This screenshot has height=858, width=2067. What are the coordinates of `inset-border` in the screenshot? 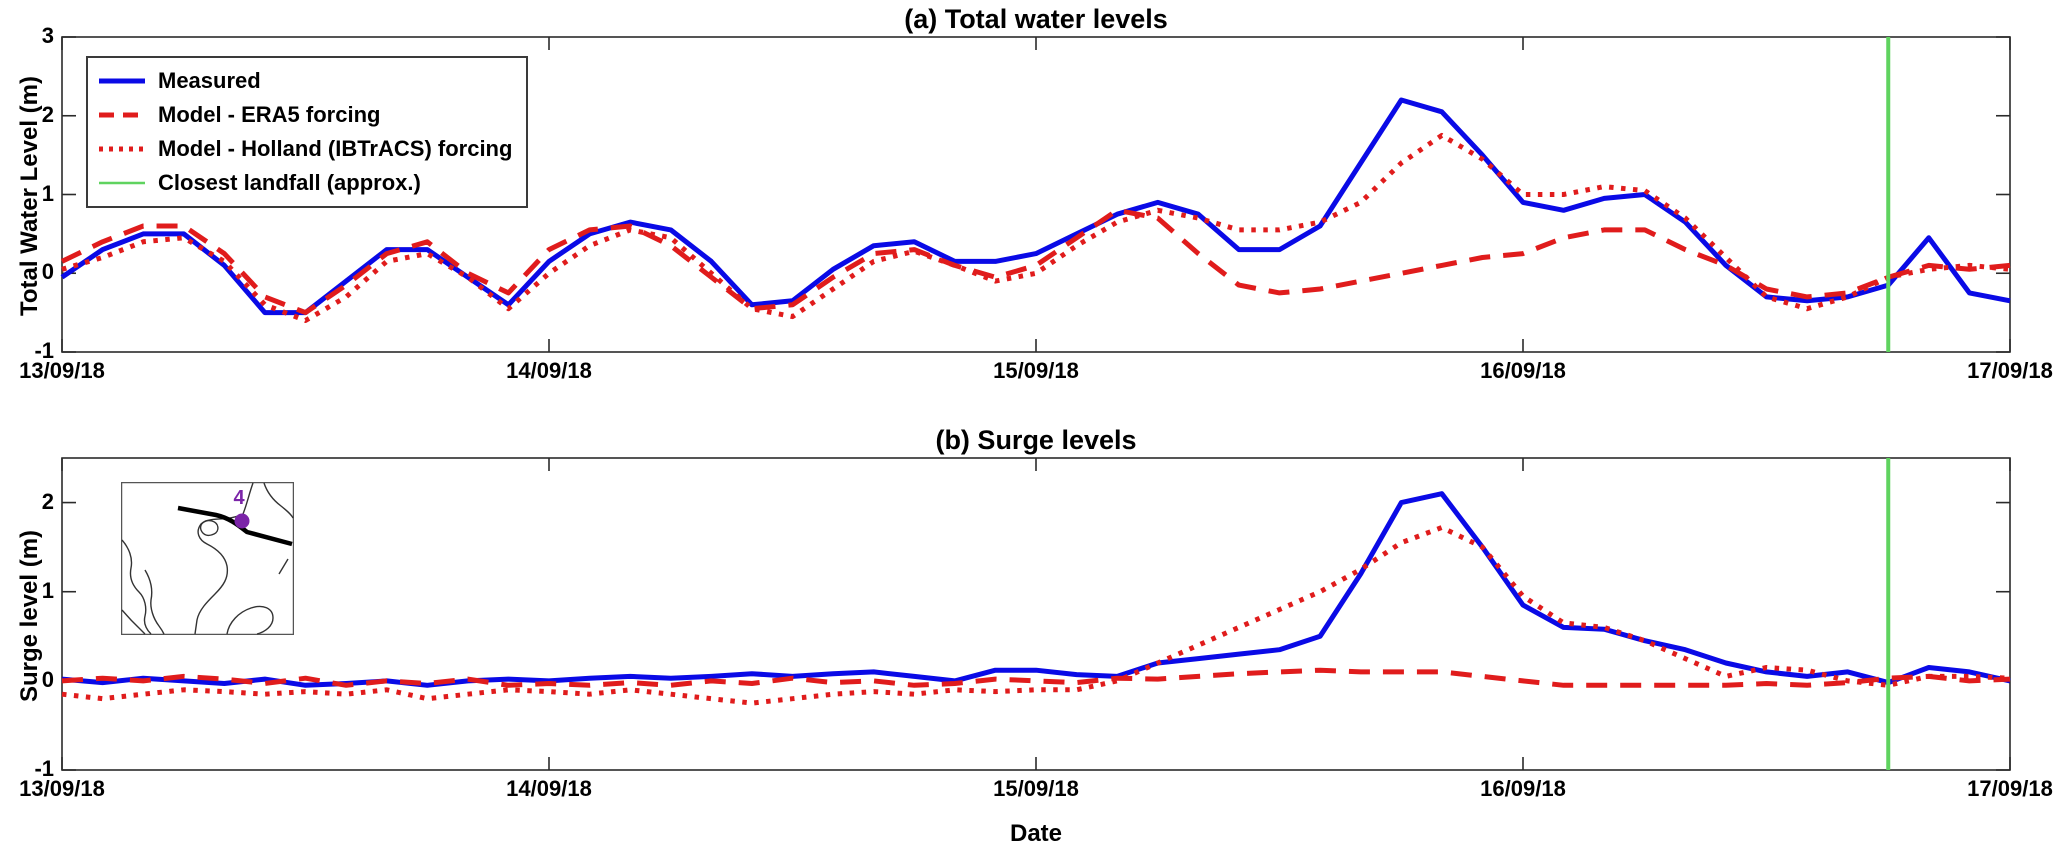 It's located at (207, 558).